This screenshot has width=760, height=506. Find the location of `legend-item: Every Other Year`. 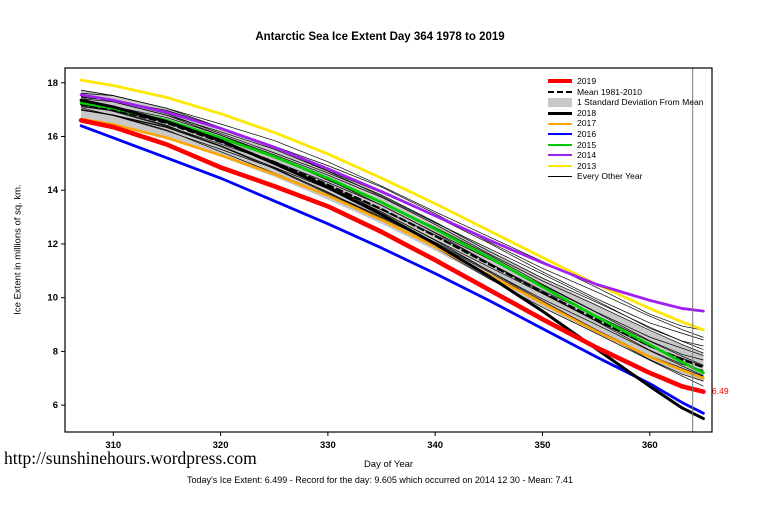

legend-item: Every Other Year is located at coordinates (626, 176).